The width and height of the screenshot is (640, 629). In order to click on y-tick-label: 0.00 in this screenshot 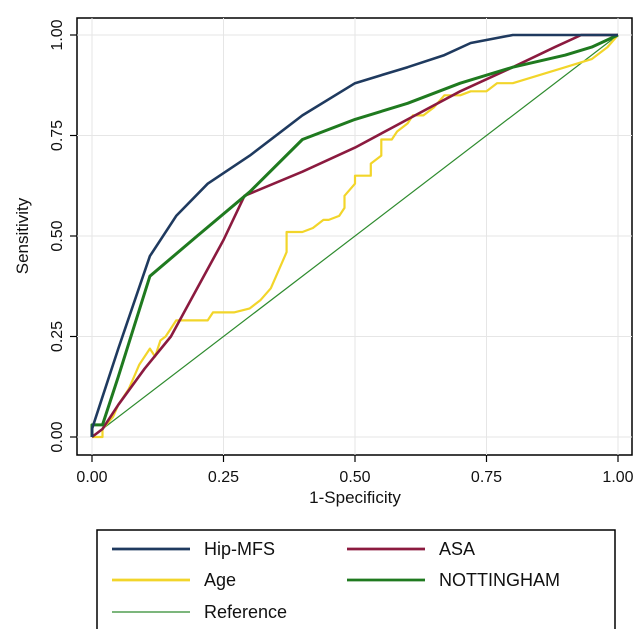, I will do `click(57, 436)`.